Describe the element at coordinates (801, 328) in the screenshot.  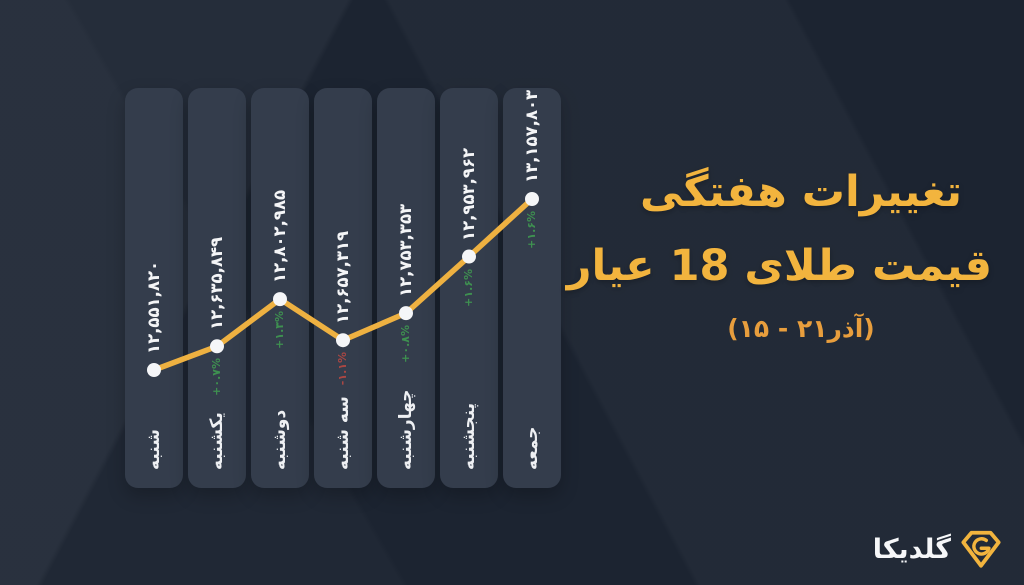
I see `date-range-subtitle: (۱۵ - ۲۱آذر)` at that location.